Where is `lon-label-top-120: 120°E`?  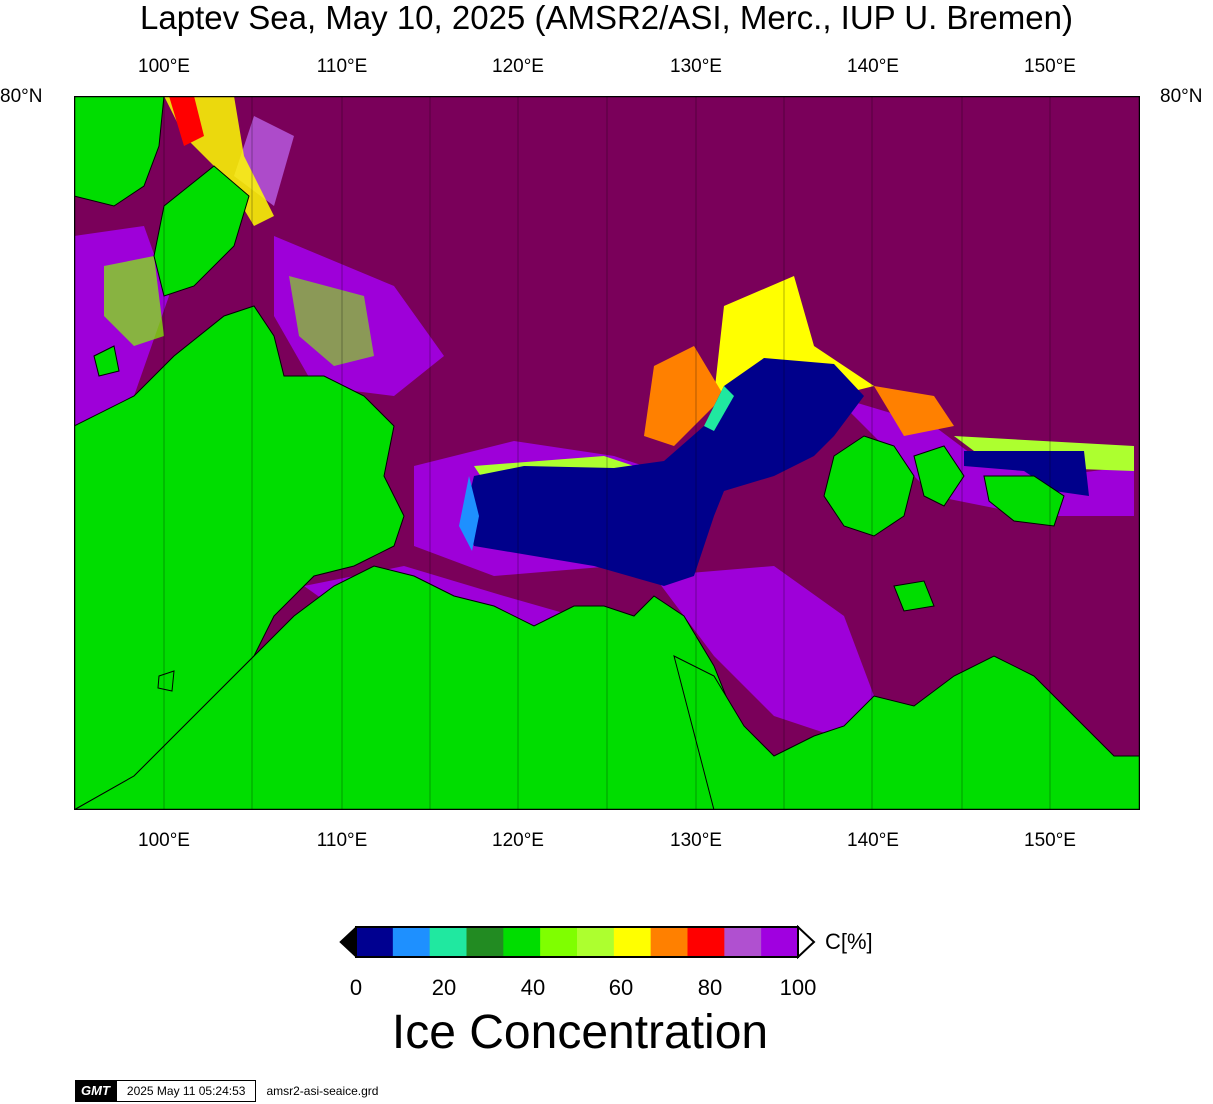
lon-label-top-120: 120°E is located at coordinates (518, 66).